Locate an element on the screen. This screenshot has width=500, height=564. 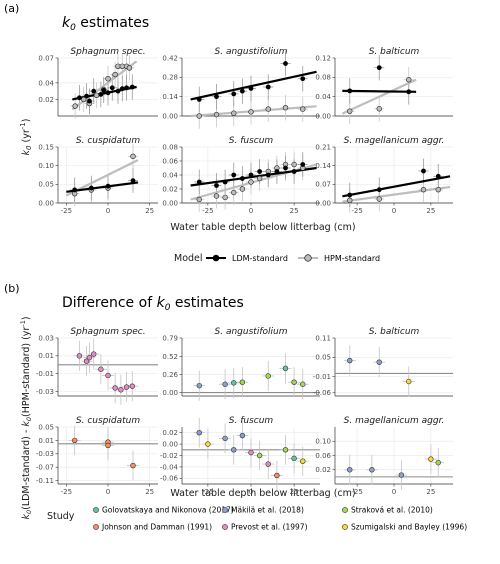
study-legend-marker is located at coordinates (225, 510).